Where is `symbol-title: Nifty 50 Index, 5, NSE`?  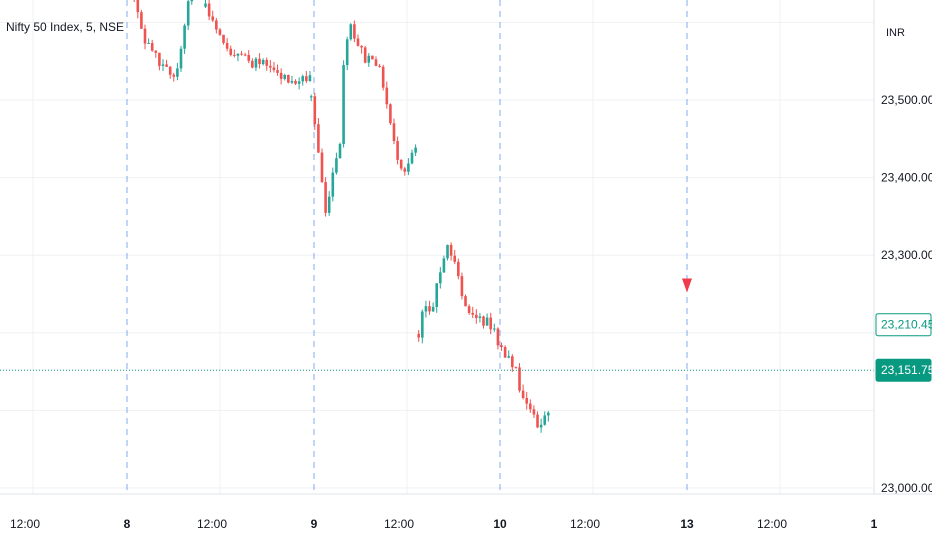
symbol-title: Nifty 50 Index, 5, NSE is located at coordinates (65, 27).